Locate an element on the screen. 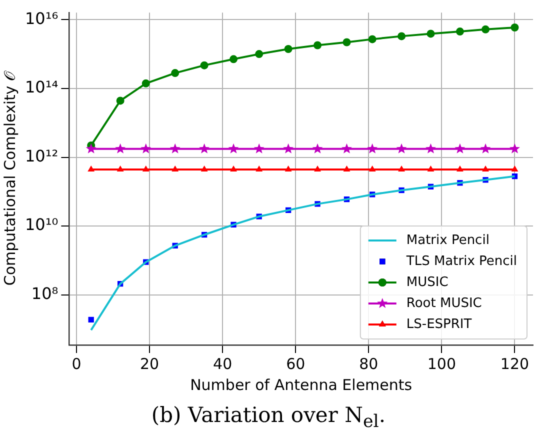  x-tick-label: 60 is located at coordinates (296, 363).